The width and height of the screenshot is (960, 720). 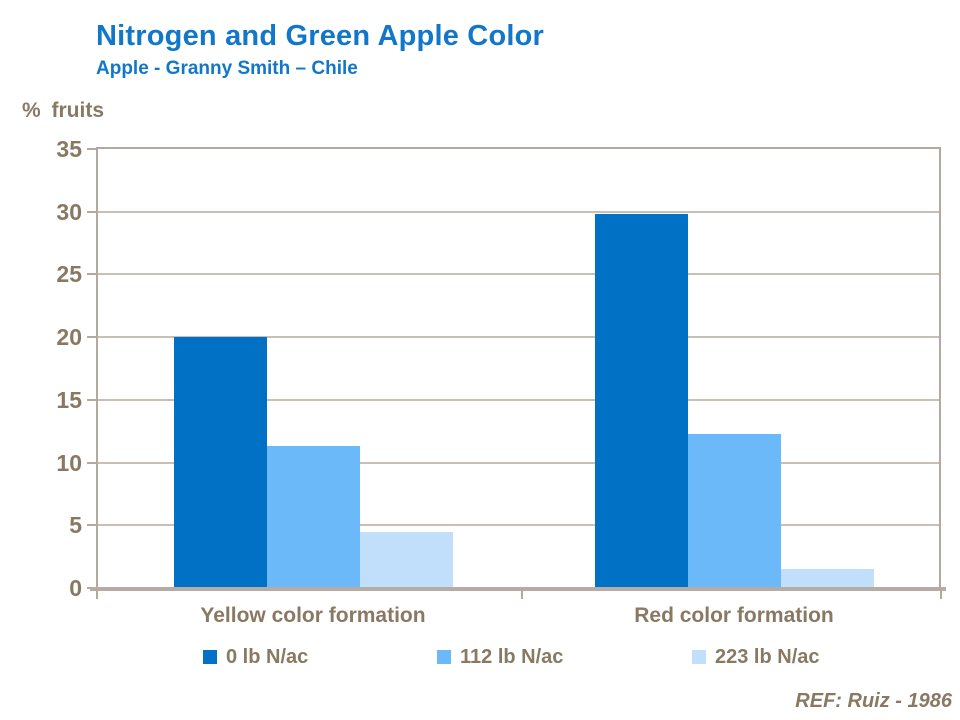 What do you see at coordinates (69, 274) in the screenshot?
I see `ytick-label-25: 25` at bounding box center [69, 274].